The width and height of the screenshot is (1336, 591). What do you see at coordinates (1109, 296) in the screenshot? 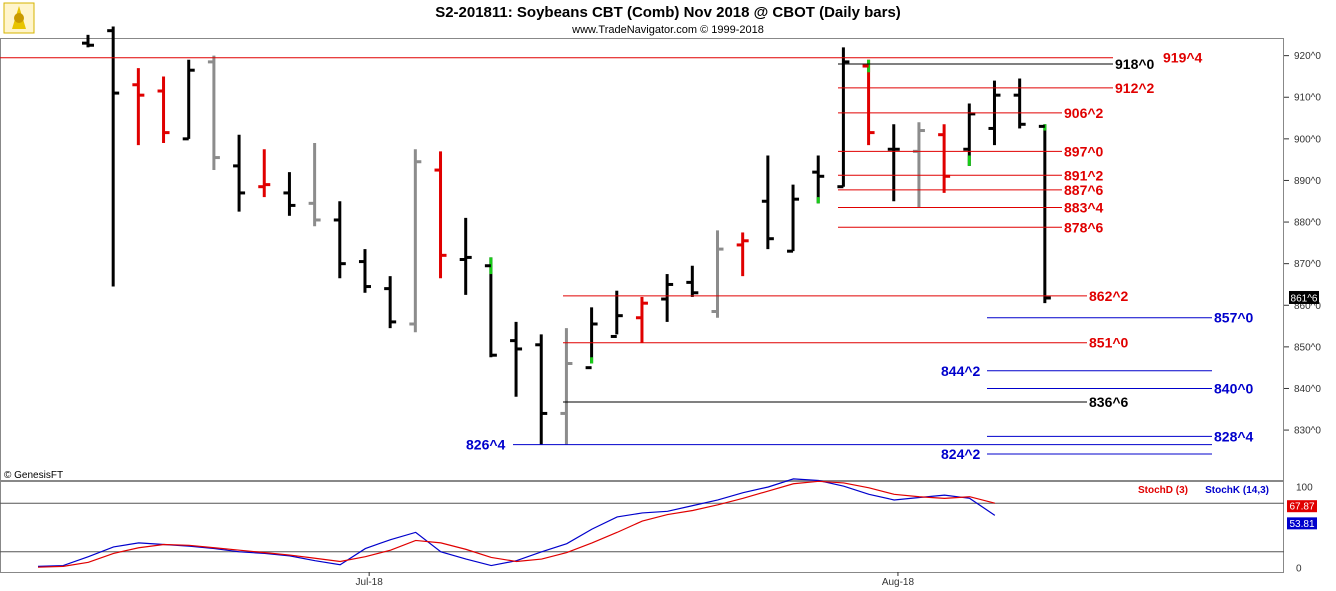
I see `level-label: 862^2` at bounding box center [1109, 296].